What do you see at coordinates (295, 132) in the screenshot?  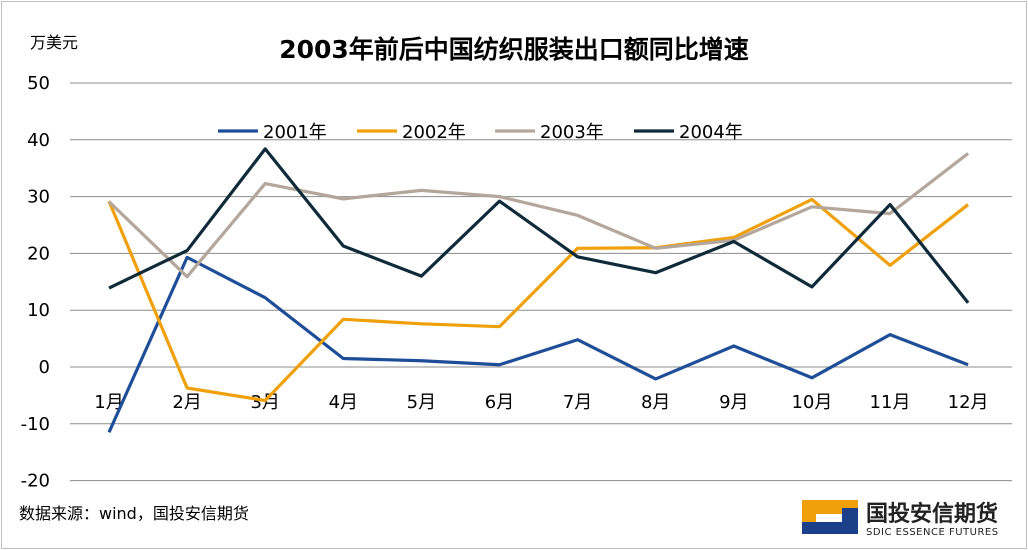 I see `legend-label: 2001年` at bounding box center [295, 132].